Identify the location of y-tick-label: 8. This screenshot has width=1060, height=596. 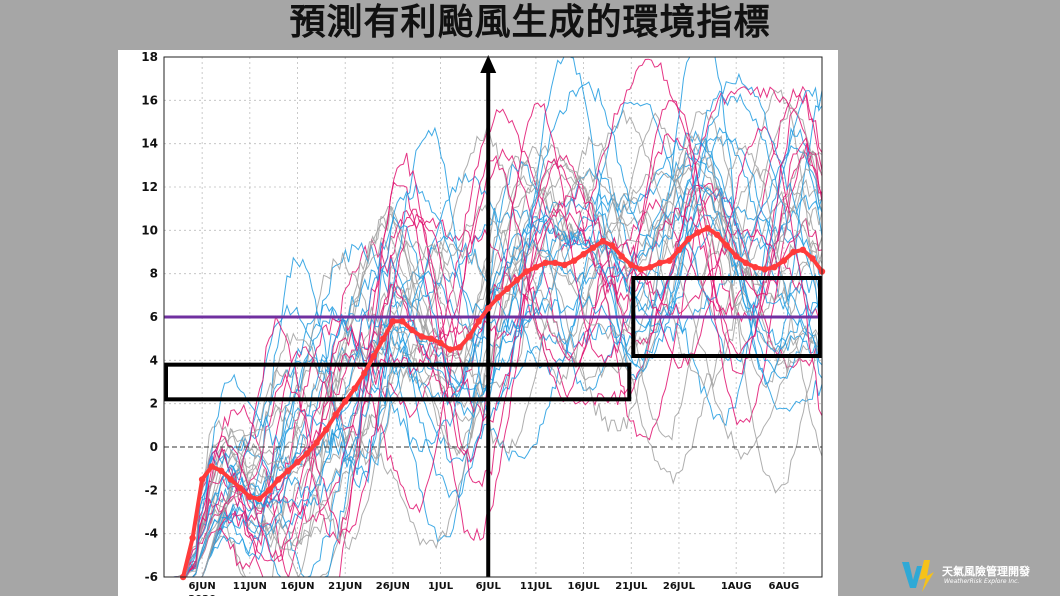
(154, 274).